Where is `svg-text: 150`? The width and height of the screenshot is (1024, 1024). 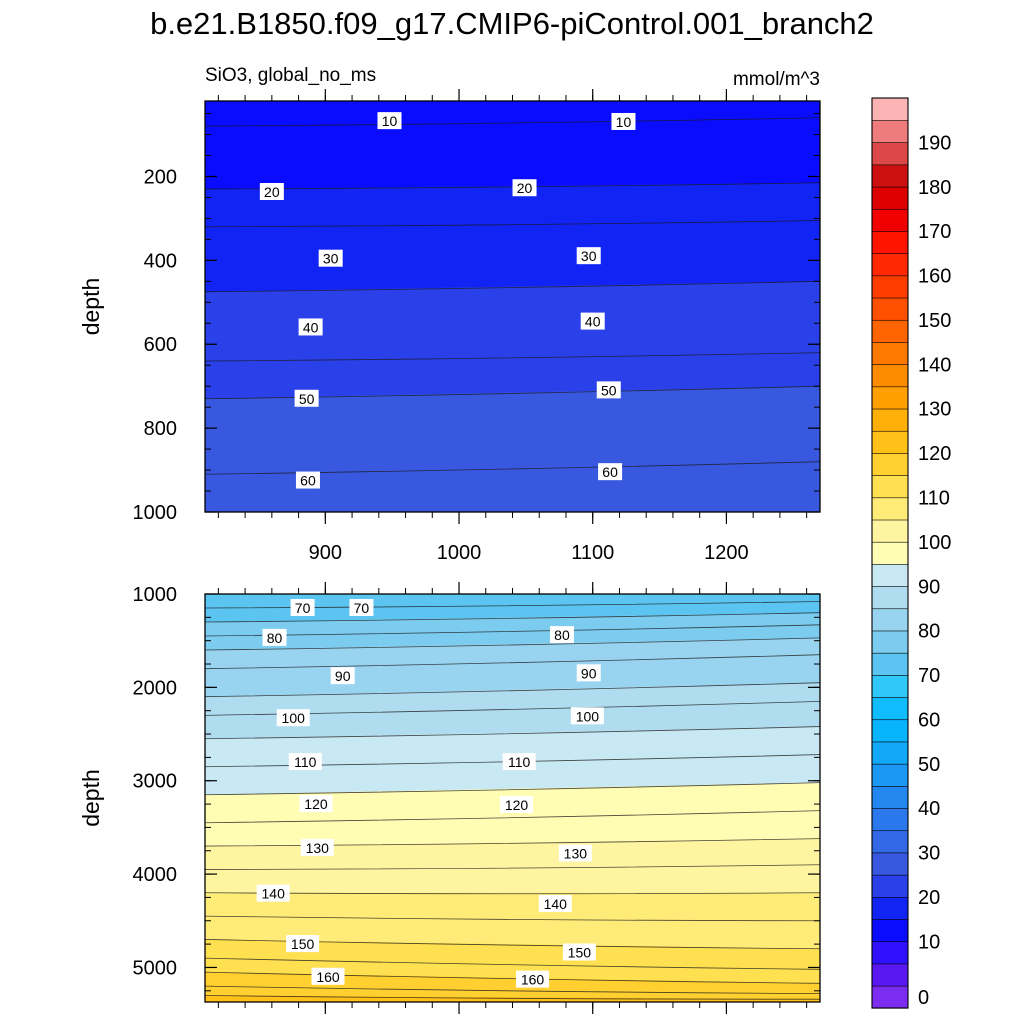 svg-text: 150 is located at coordinates (580, 953).